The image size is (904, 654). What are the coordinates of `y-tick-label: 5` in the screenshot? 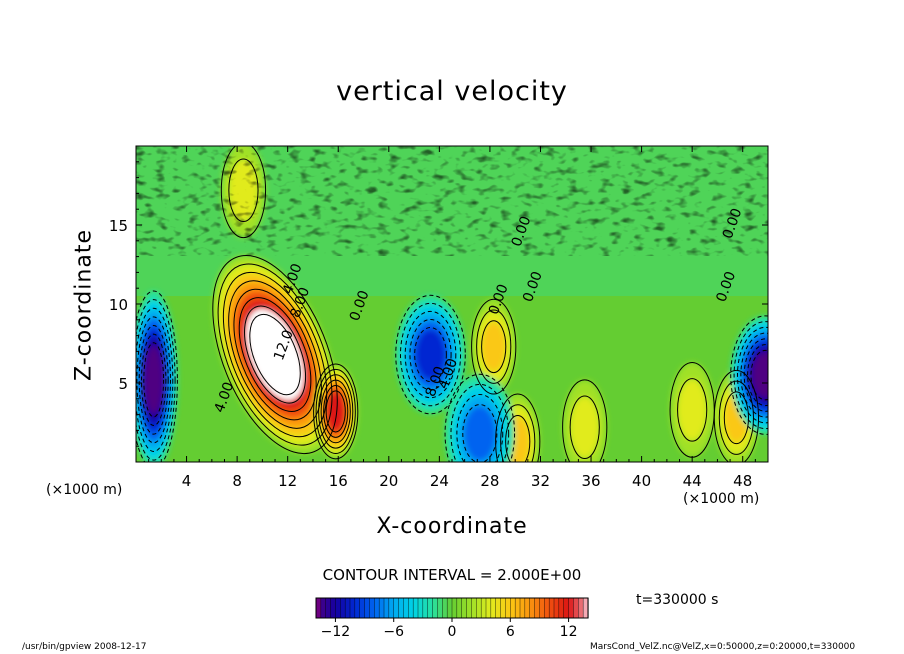 It's located at (123, 384).